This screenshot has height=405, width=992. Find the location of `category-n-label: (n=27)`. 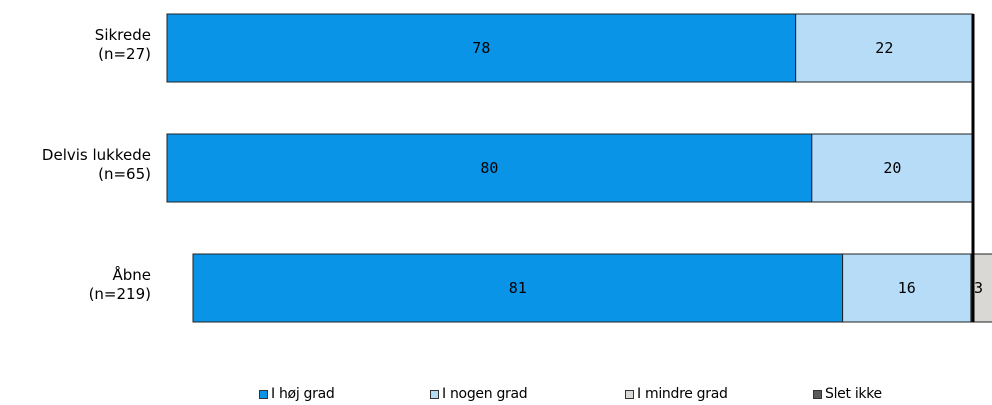

category-n-label: (n=27) is located at coordinates (124, 54).